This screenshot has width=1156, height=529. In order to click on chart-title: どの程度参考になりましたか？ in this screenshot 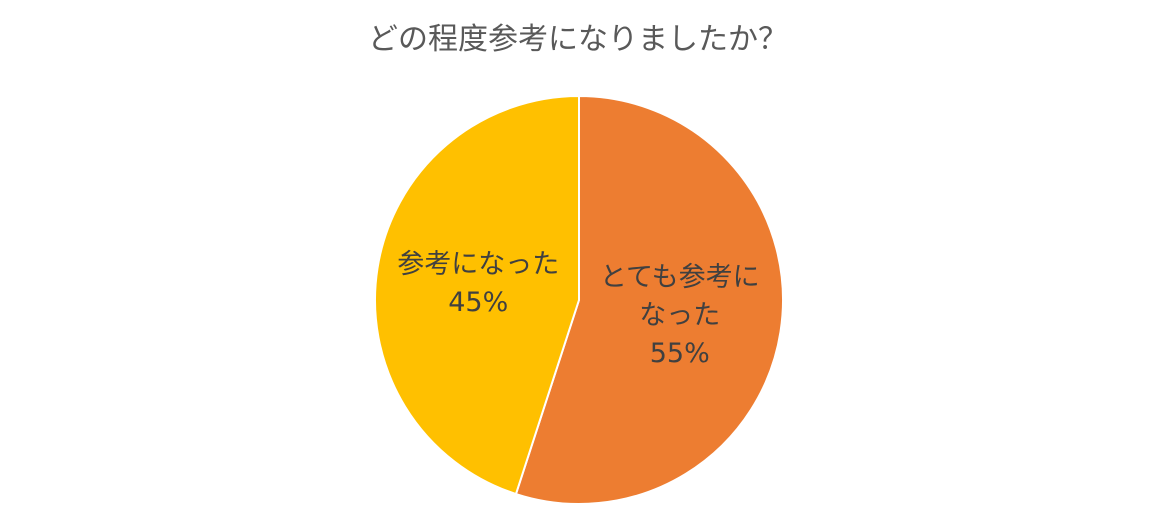, I will do `click(578, 39)`.